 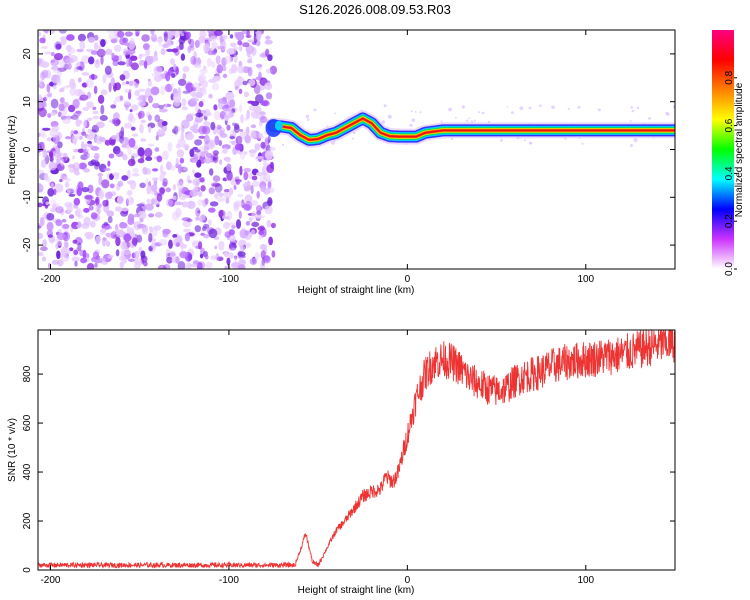 I want to click on spectrogram-x-label: Height of straight line (km), so click(x=356, y=290).